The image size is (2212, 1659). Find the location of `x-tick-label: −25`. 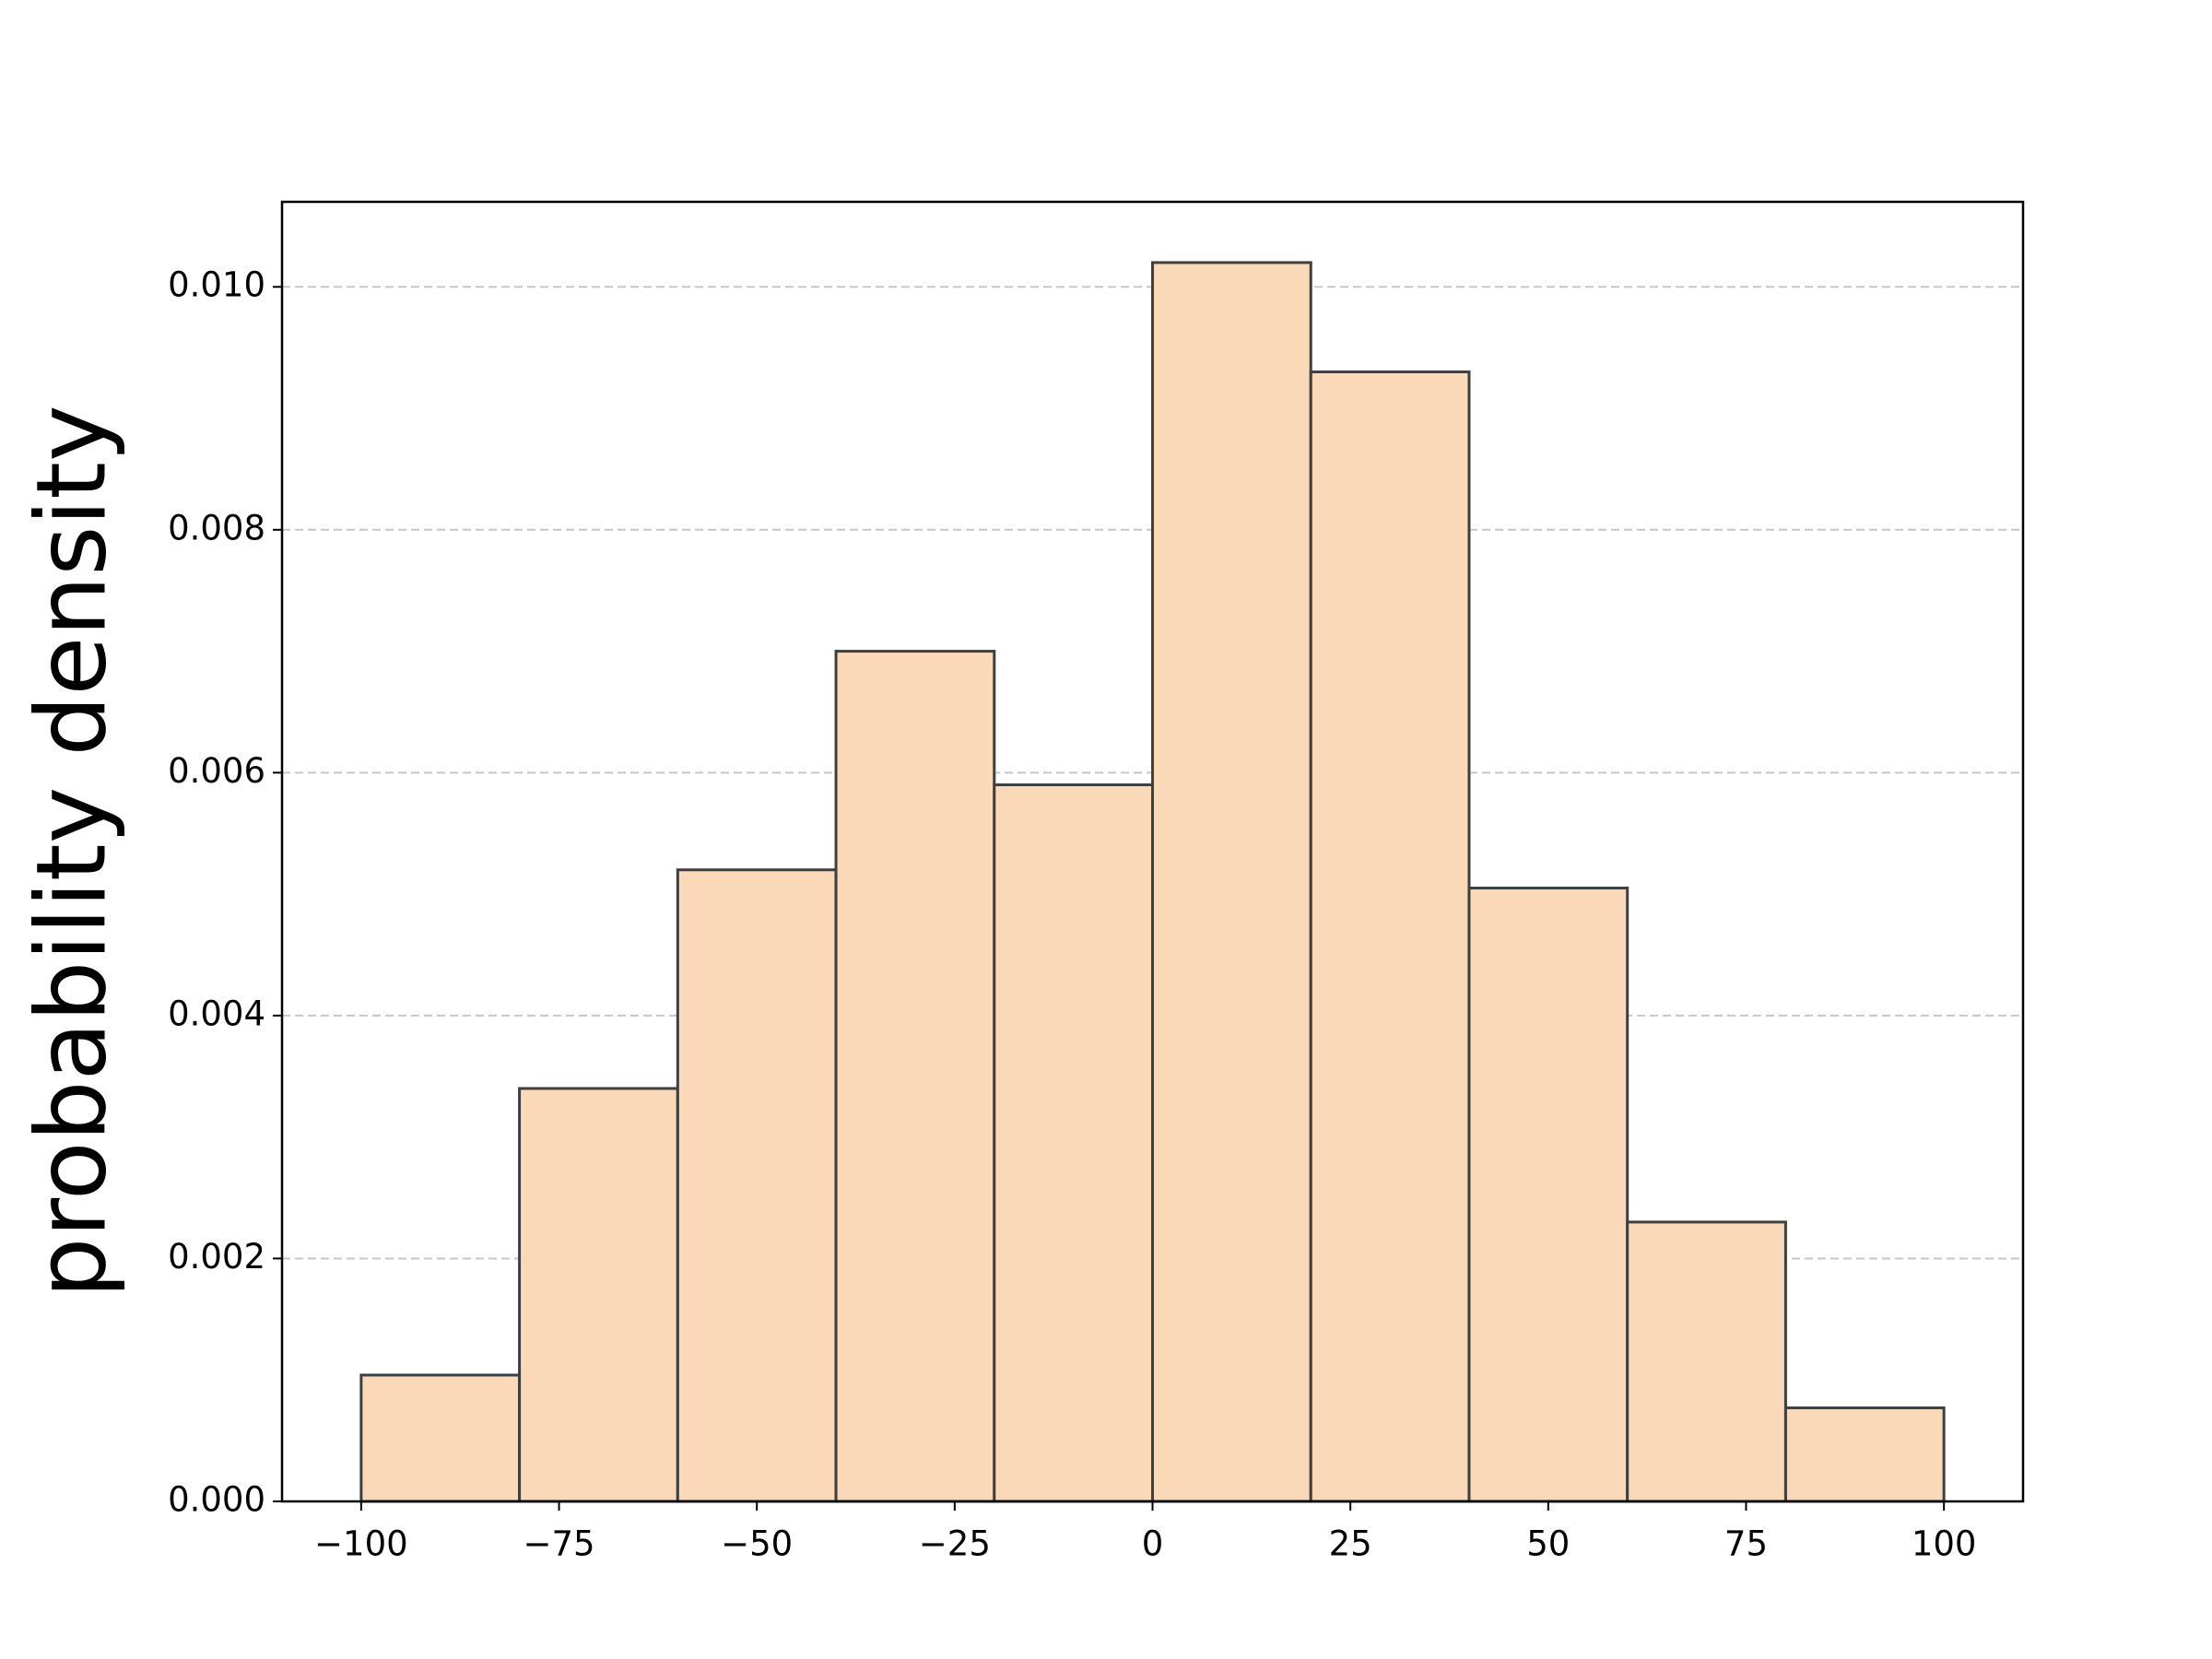

x-tick-label: −25 is located at coordinates (955, 1544).